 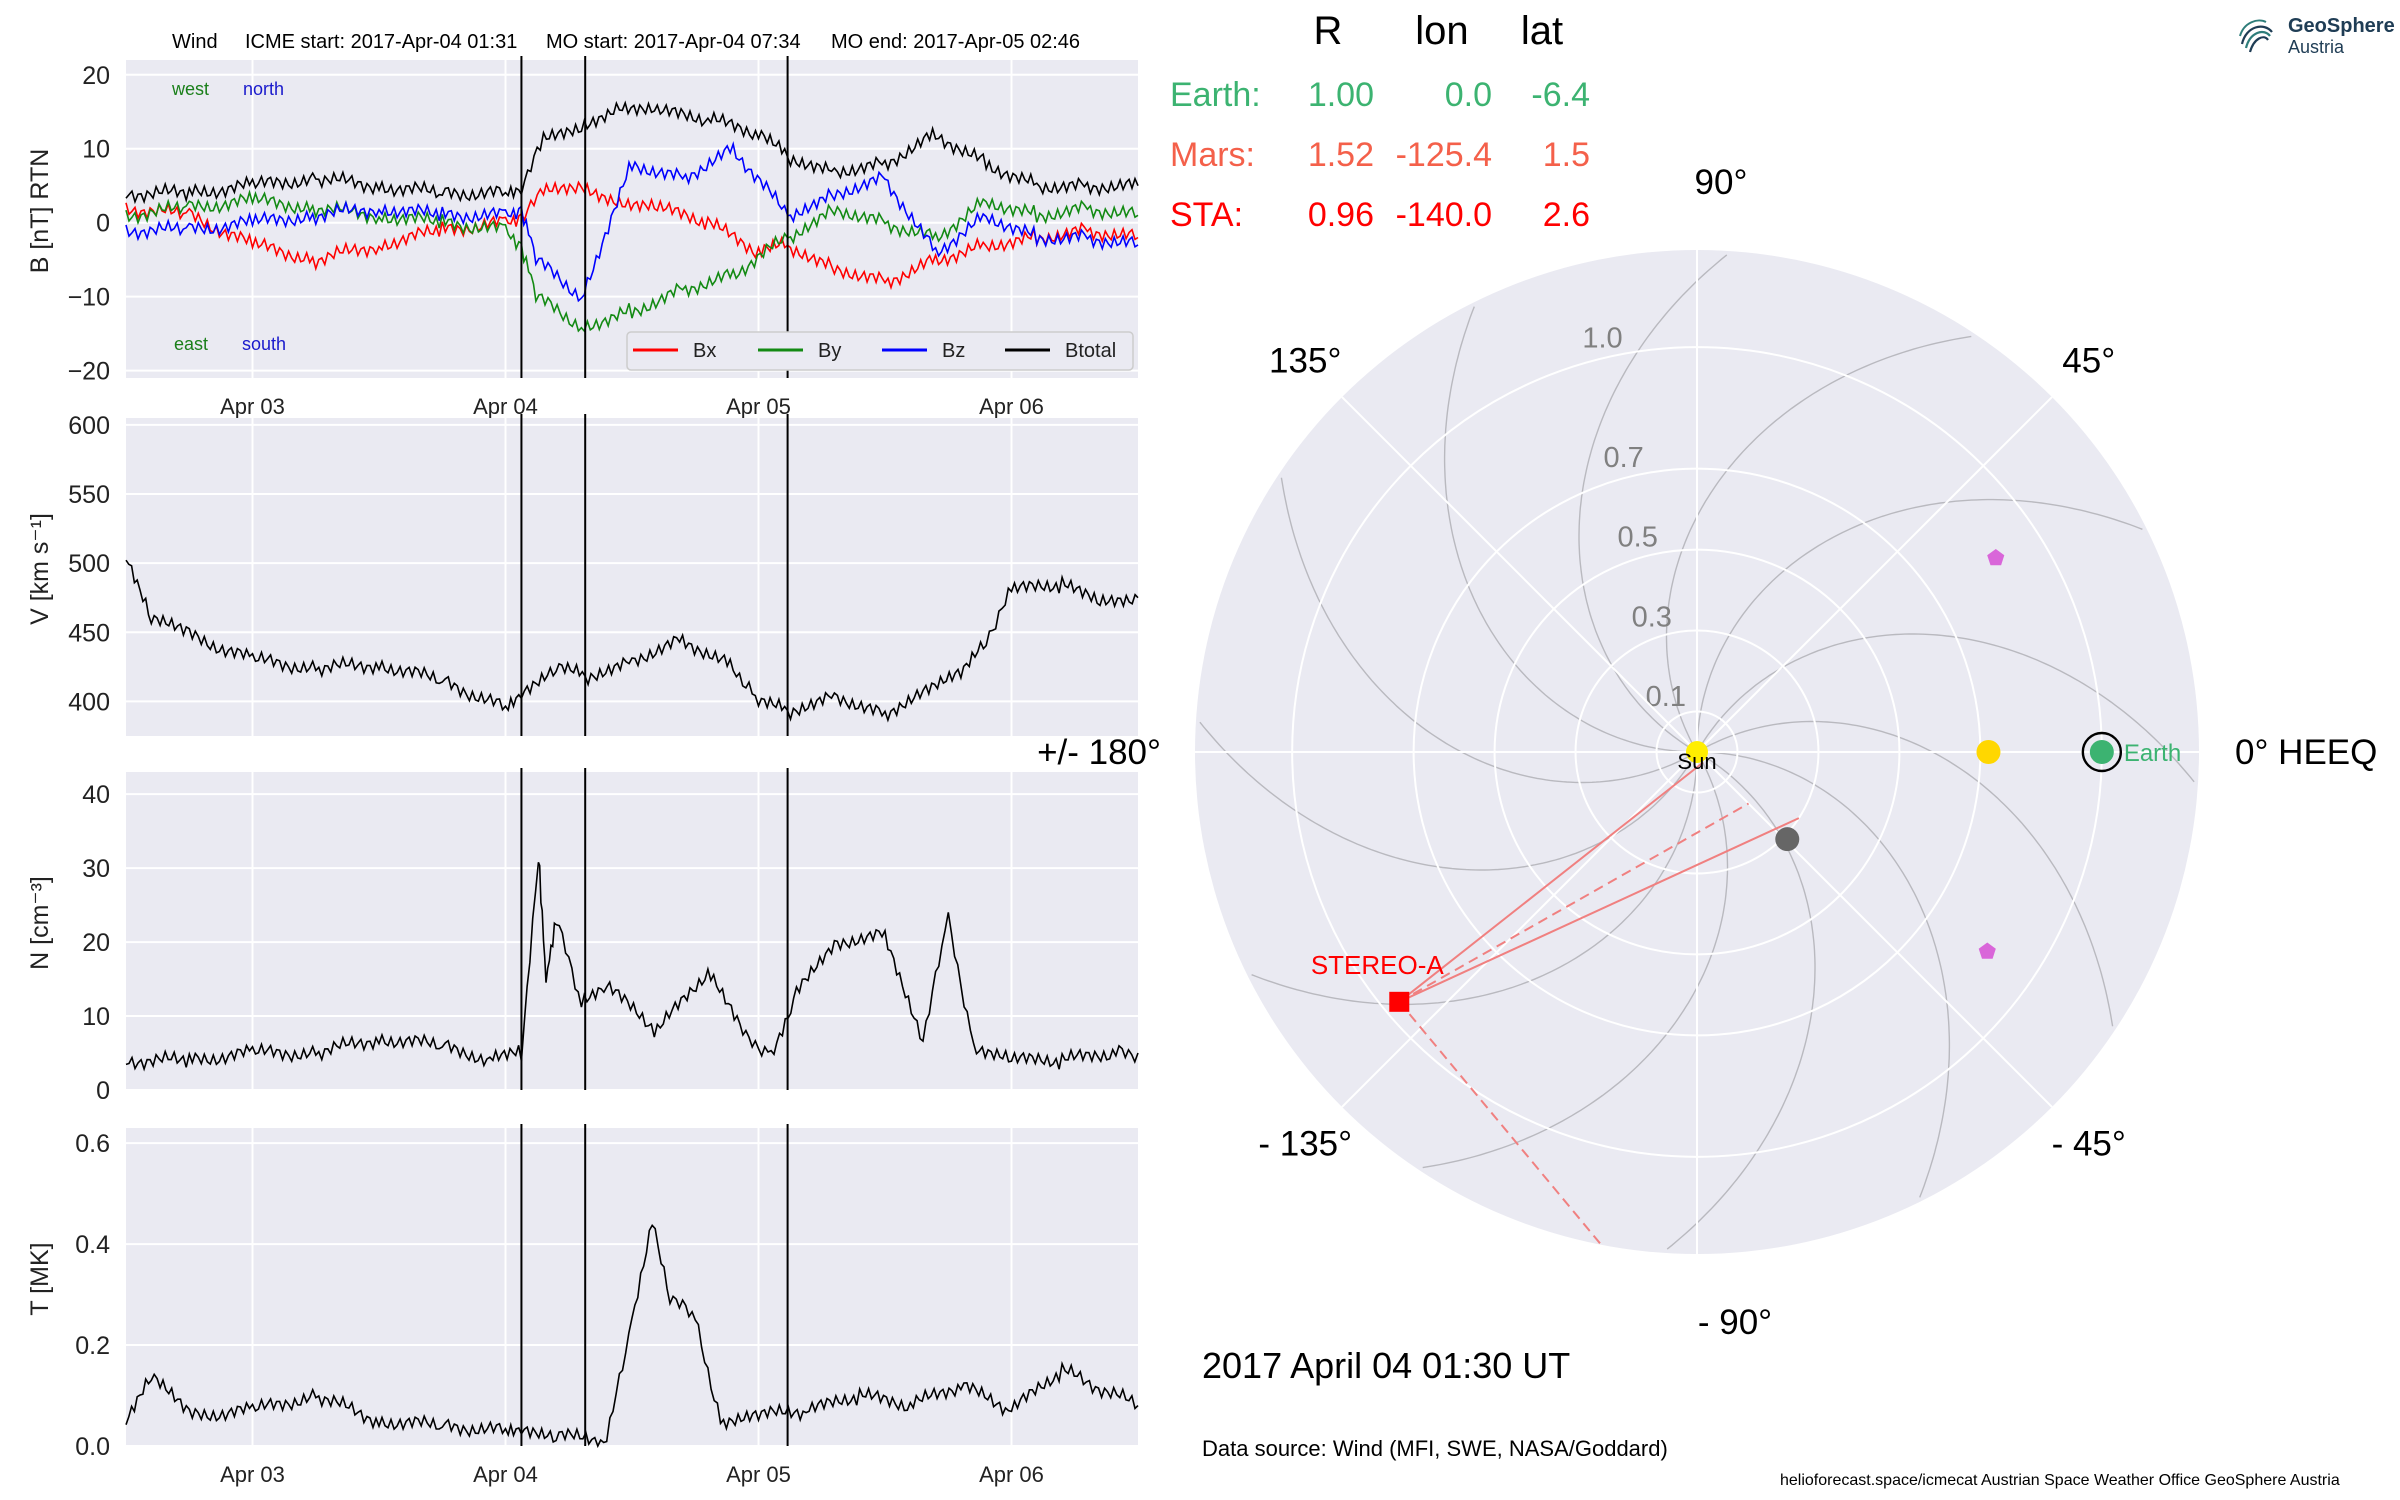 What do you see at coordinates (632, 235) in the screenshot?
I see `series-line-Bx` at bounding box center [632, 235].